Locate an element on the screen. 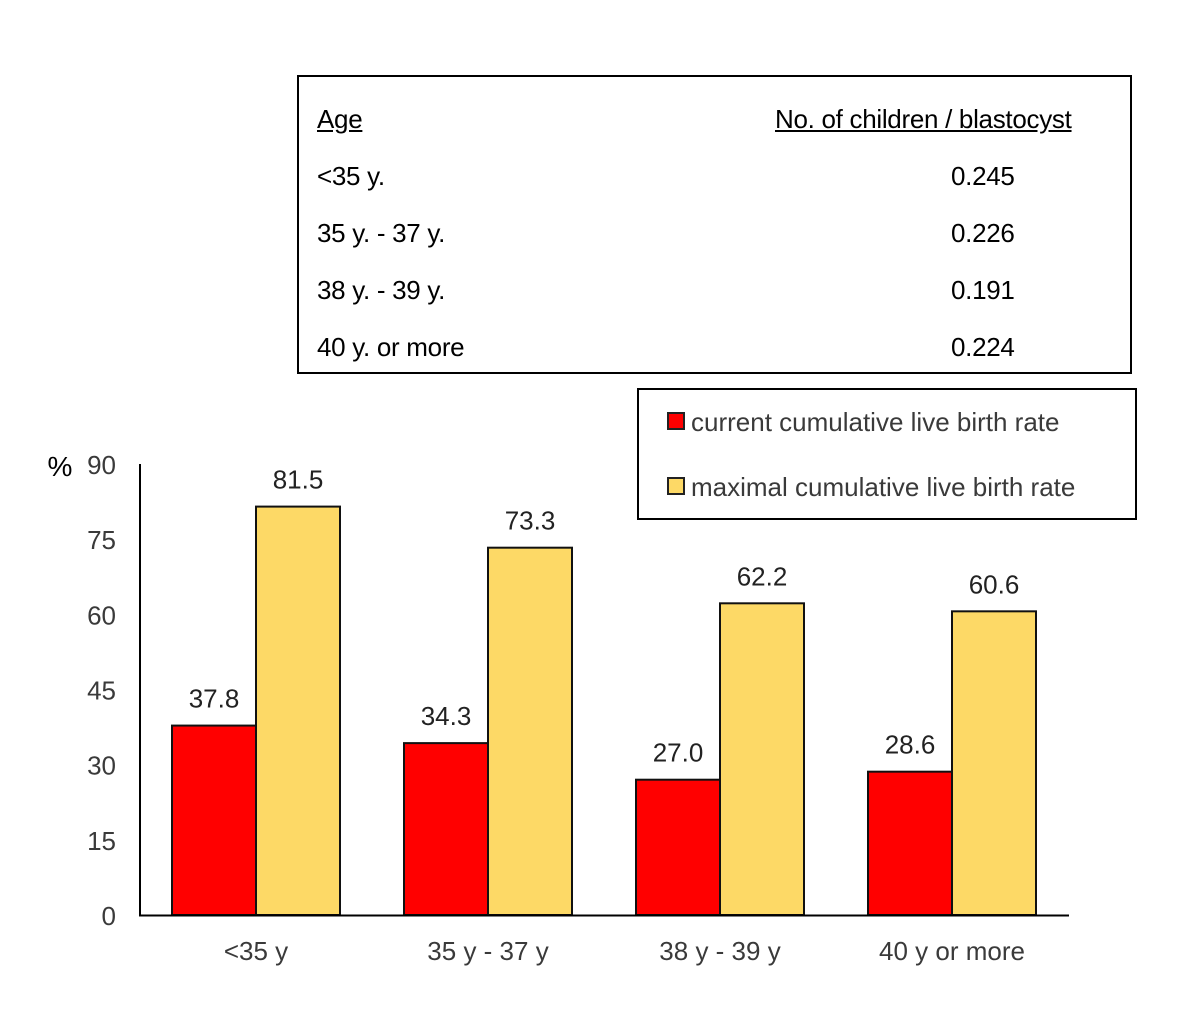 The image size is (1200, 1022). legend-item-maximal: maximal cumulative live birth rate is located at coordinates (871, 487).